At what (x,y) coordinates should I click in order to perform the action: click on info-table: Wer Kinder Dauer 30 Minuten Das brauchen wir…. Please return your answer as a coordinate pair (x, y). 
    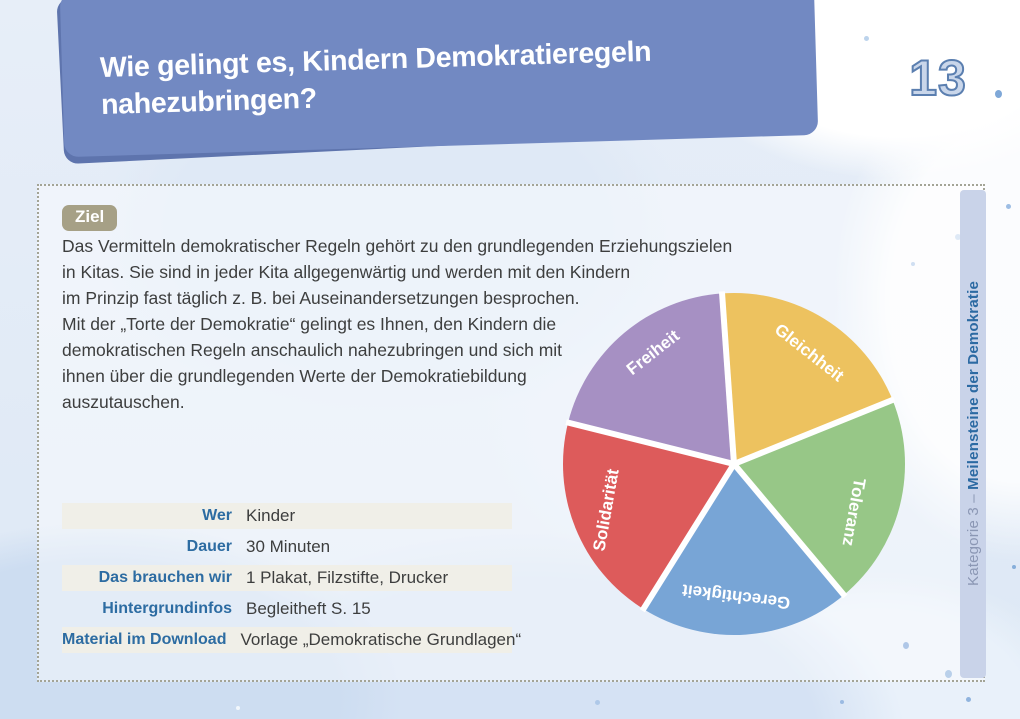
    Looking at the image, I should click on (291, 580).